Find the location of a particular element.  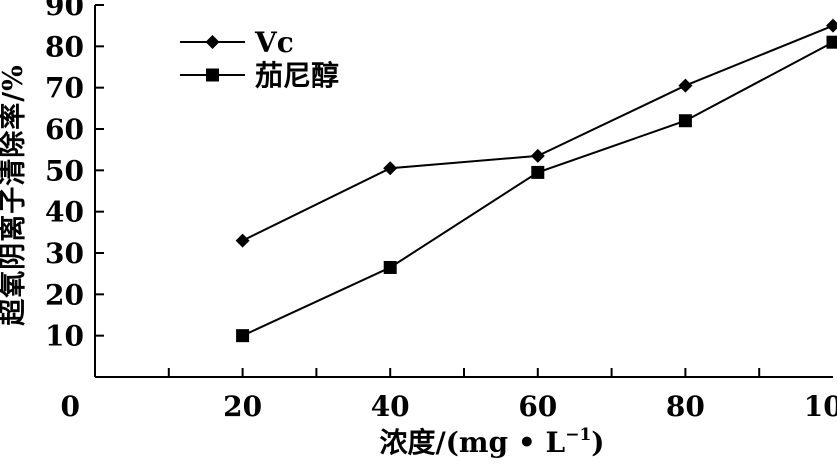

y-tick-label: 40 is located at coordinates (64, 212).